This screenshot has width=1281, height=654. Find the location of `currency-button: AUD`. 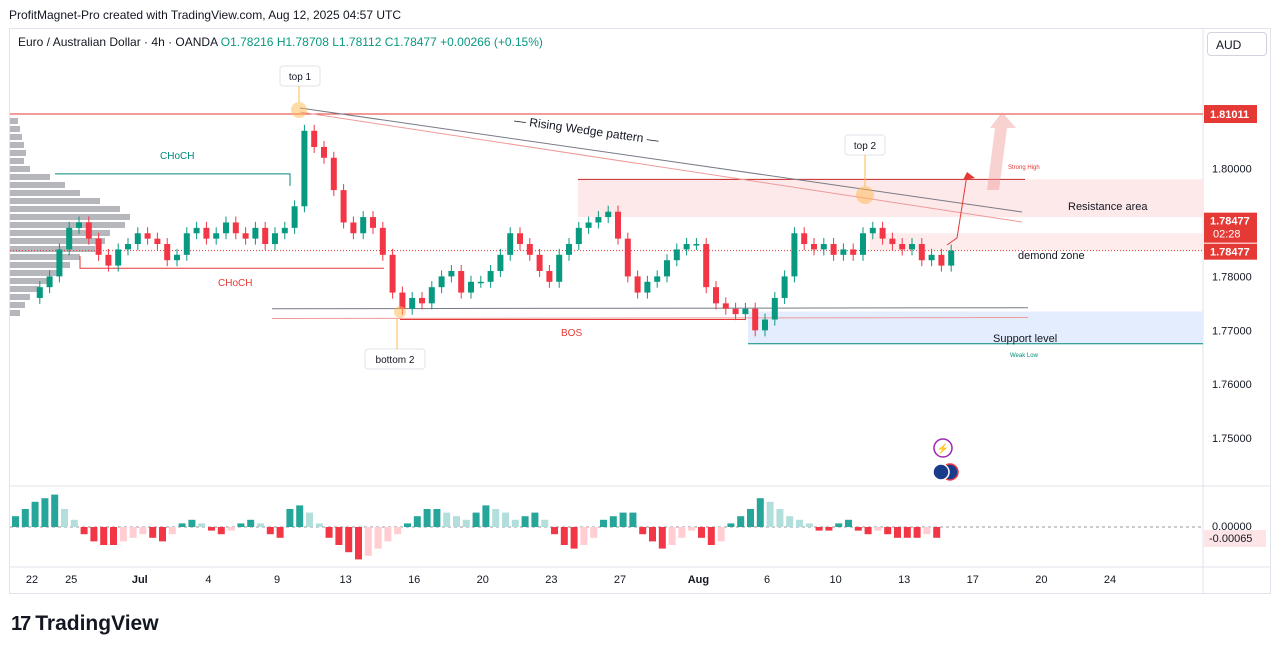

currency-button: AUD is located at coordinates (1237, 44).